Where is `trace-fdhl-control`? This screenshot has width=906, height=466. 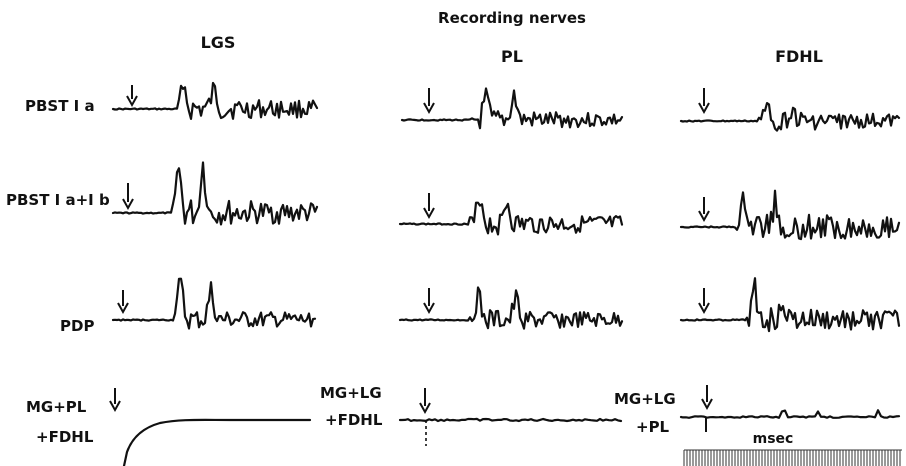 trace-fdhl-control is located at coordinates (790, 414).